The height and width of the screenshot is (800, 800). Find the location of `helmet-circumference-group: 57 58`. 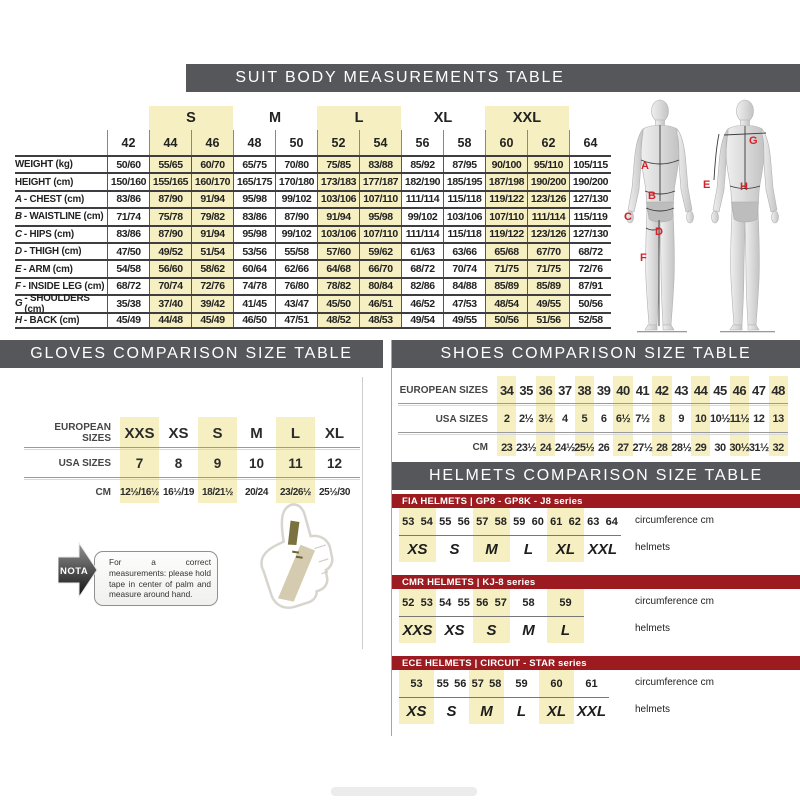

helmet-circumference-group: 57 58 is located at coordinates (491, 521).